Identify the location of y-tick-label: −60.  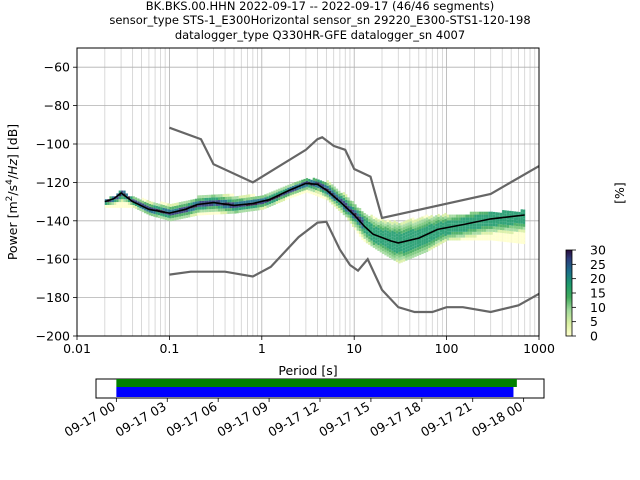
(57, 67).